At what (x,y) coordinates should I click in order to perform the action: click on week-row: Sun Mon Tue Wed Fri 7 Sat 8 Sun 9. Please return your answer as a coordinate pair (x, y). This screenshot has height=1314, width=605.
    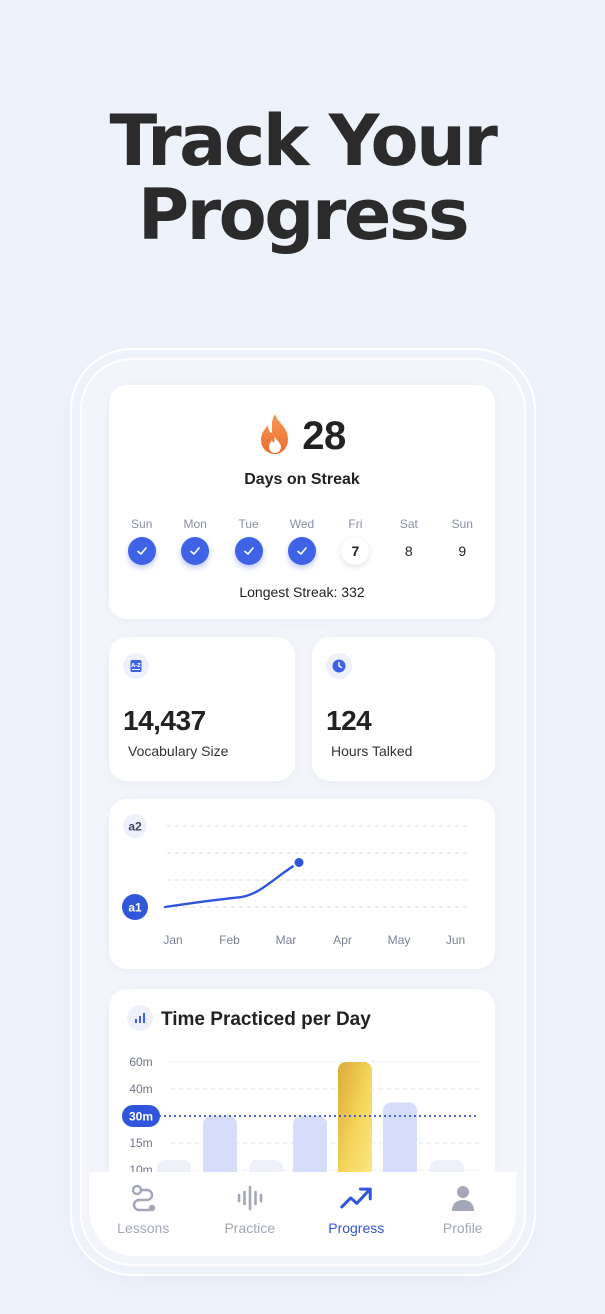
    Looking at the image, I should click on (302, 541).